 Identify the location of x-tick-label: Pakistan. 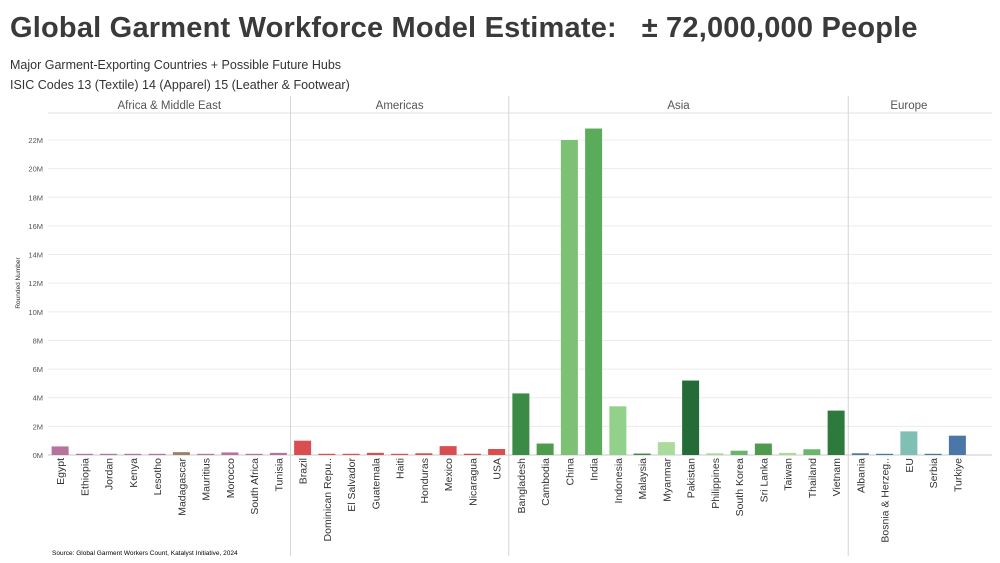
(692, 478).